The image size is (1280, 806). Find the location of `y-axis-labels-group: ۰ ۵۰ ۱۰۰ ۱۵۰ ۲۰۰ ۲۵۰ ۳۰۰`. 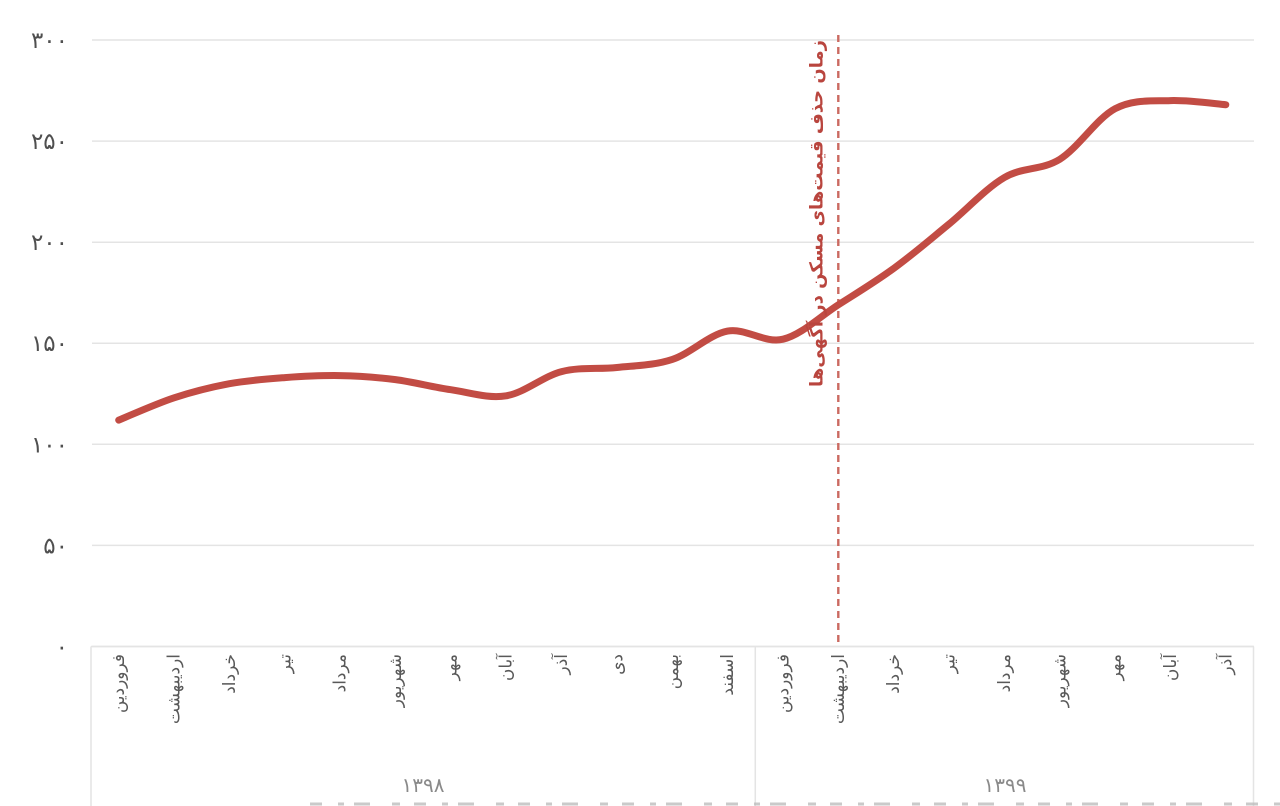

y-axis-labels-group: ۰ ۵۰ ۱۰۰ ۱۵۰ ۲۰۰ ۲۵۰ ۳۰۰ is located at coordinates (49, 344).